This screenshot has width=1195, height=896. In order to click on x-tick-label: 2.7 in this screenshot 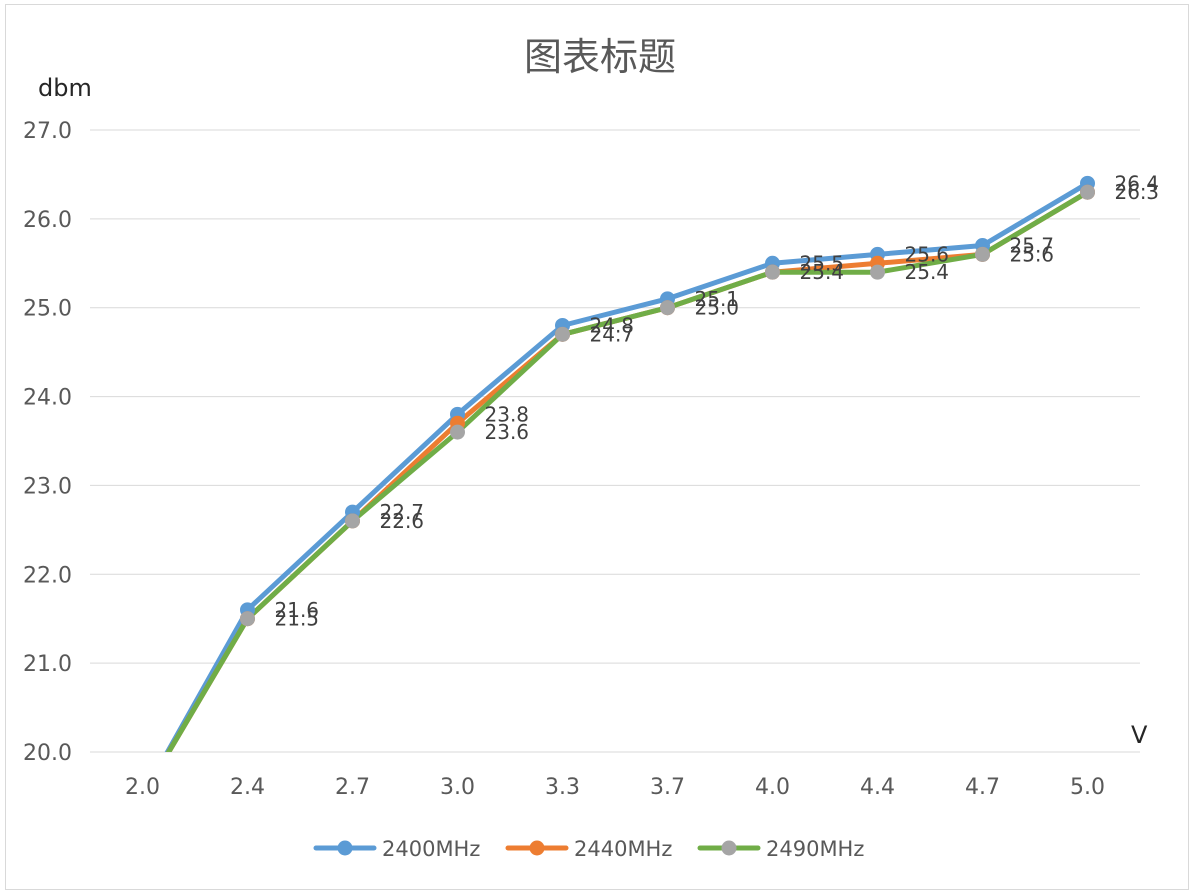, I will do `click(352, 787)`.